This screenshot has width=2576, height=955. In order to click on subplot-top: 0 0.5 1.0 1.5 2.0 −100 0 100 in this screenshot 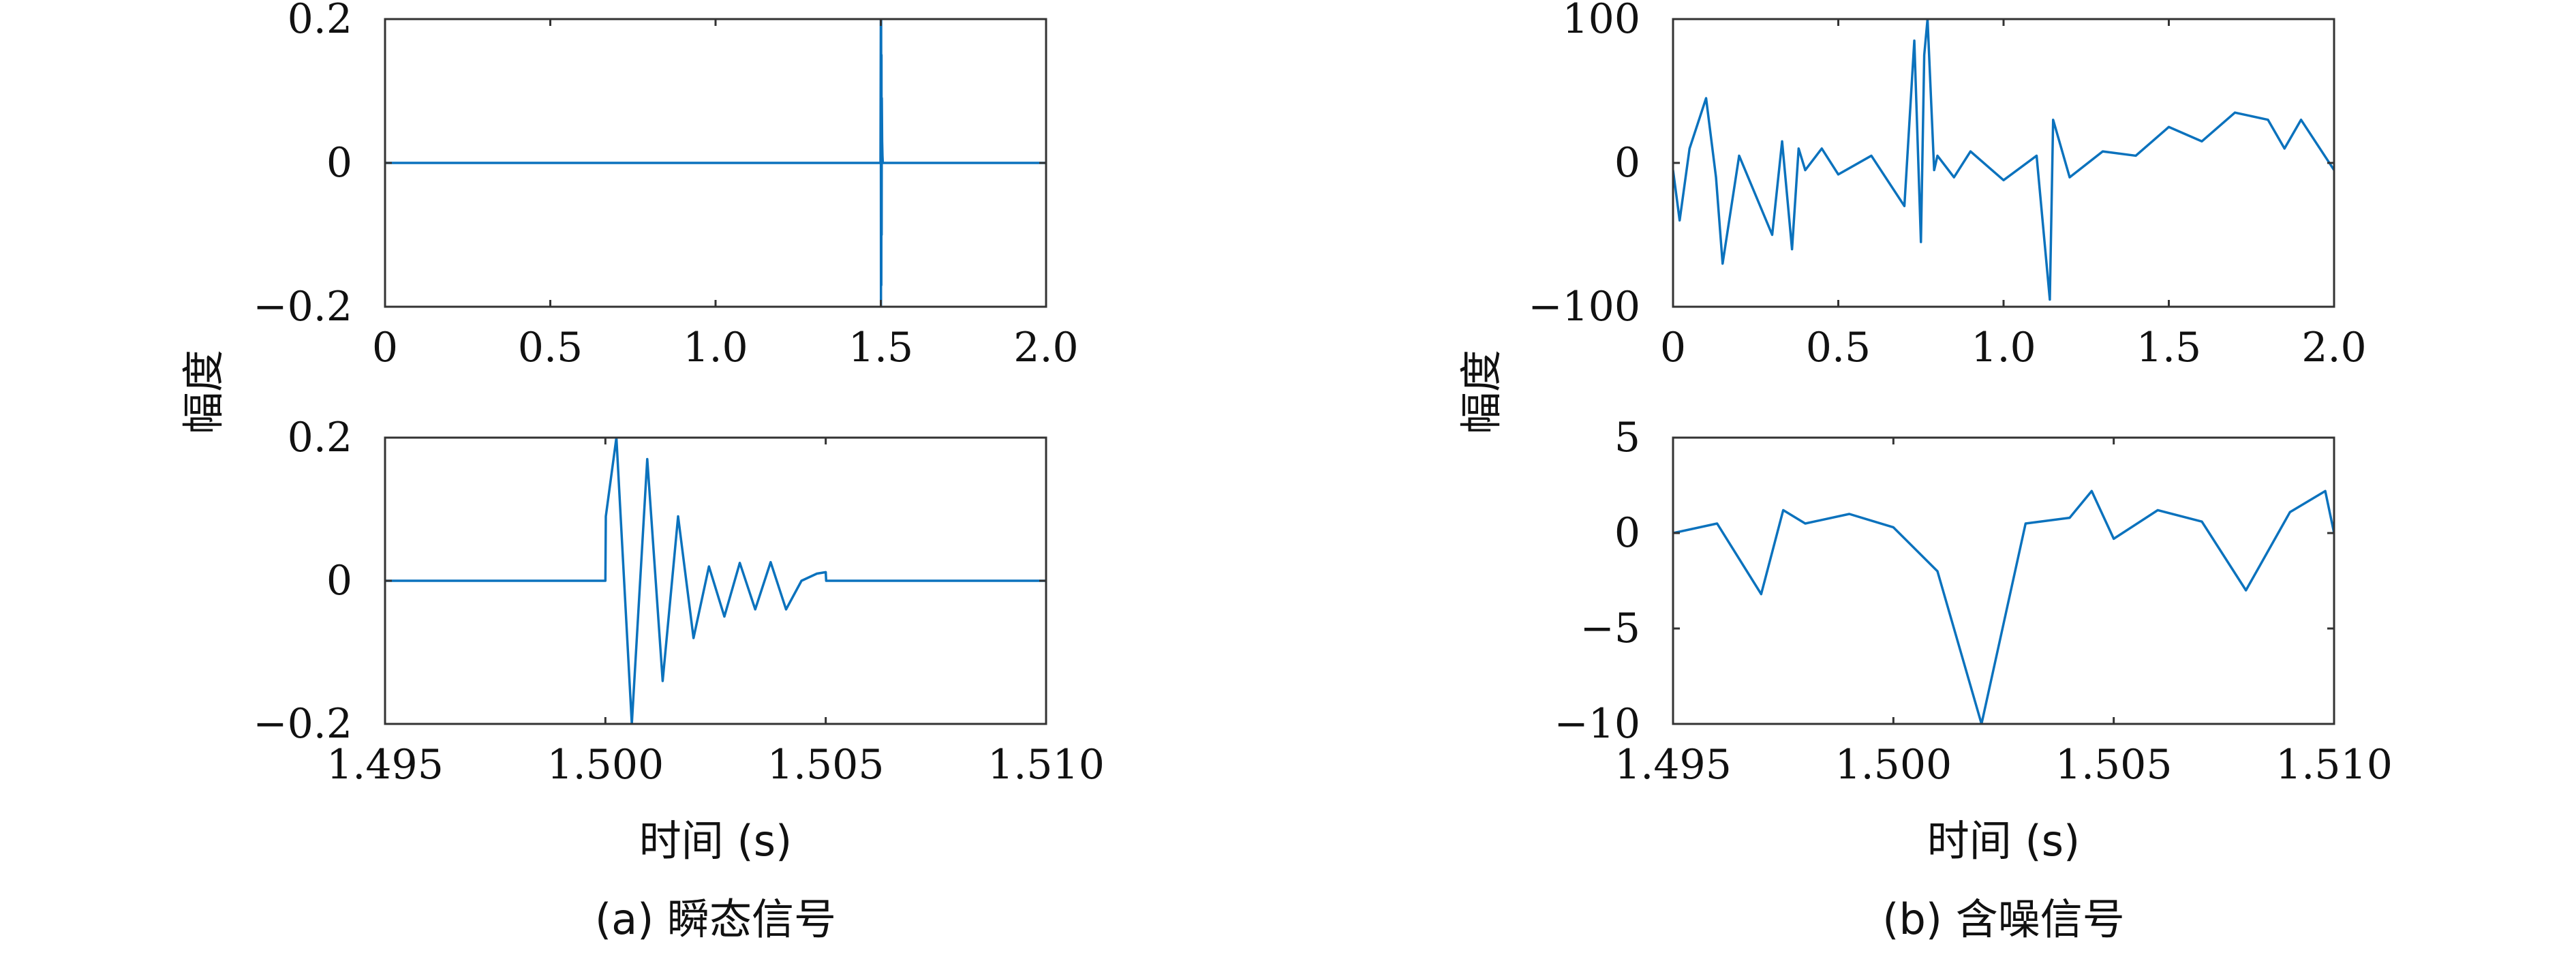, I will do `click(1947, 186)`.